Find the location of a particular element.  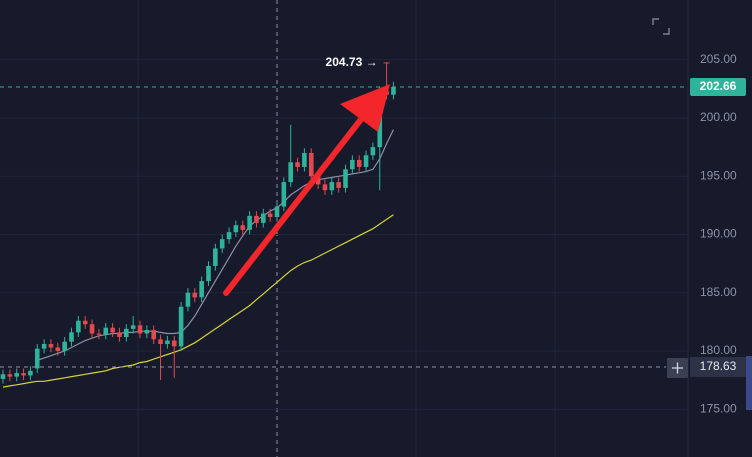

high-marker-label: 204.73 → is located at coordinates (352, 62).